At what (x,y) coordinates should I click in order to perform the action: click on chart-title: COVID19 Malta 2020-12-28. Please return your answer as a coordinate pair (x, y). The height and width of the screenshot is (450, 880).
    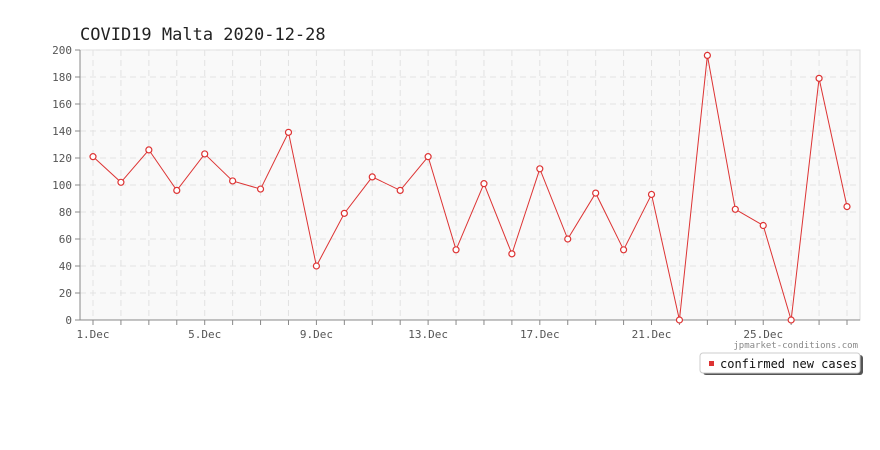
    Looking at the image, I should click on (203, 35).